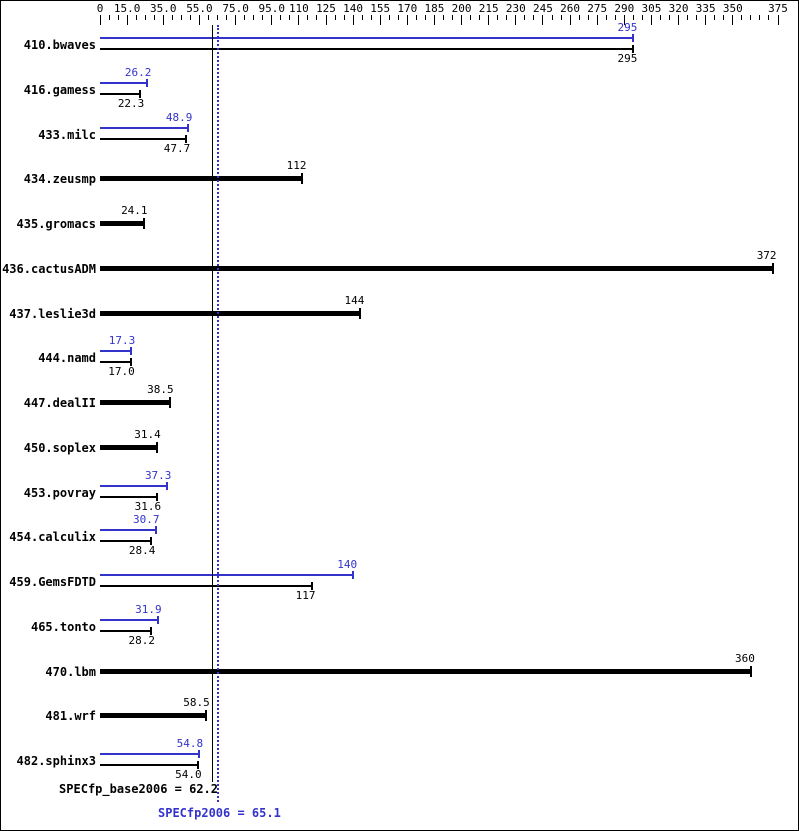 Image resolution: width=799 pixels, height=831 pixels. Describe the element at coordinates (63, 626) in the screenshot. I see `benchmark-label: 465.tonto` at that location.